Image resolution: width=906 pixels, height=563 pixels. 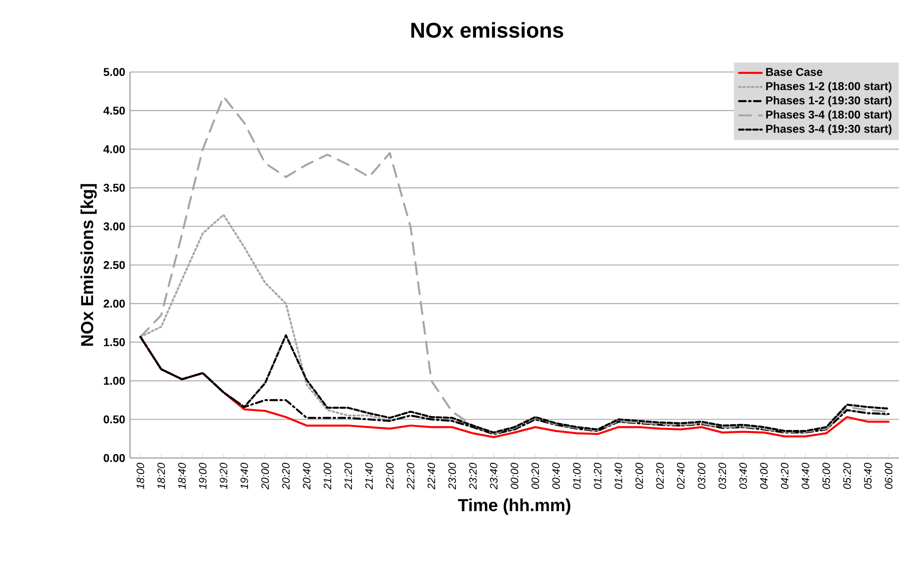 What do you see at coordinates (556, 475) in the screenshot?
I see `x-tick-label: 00:40` at bounding box center [556, 475].